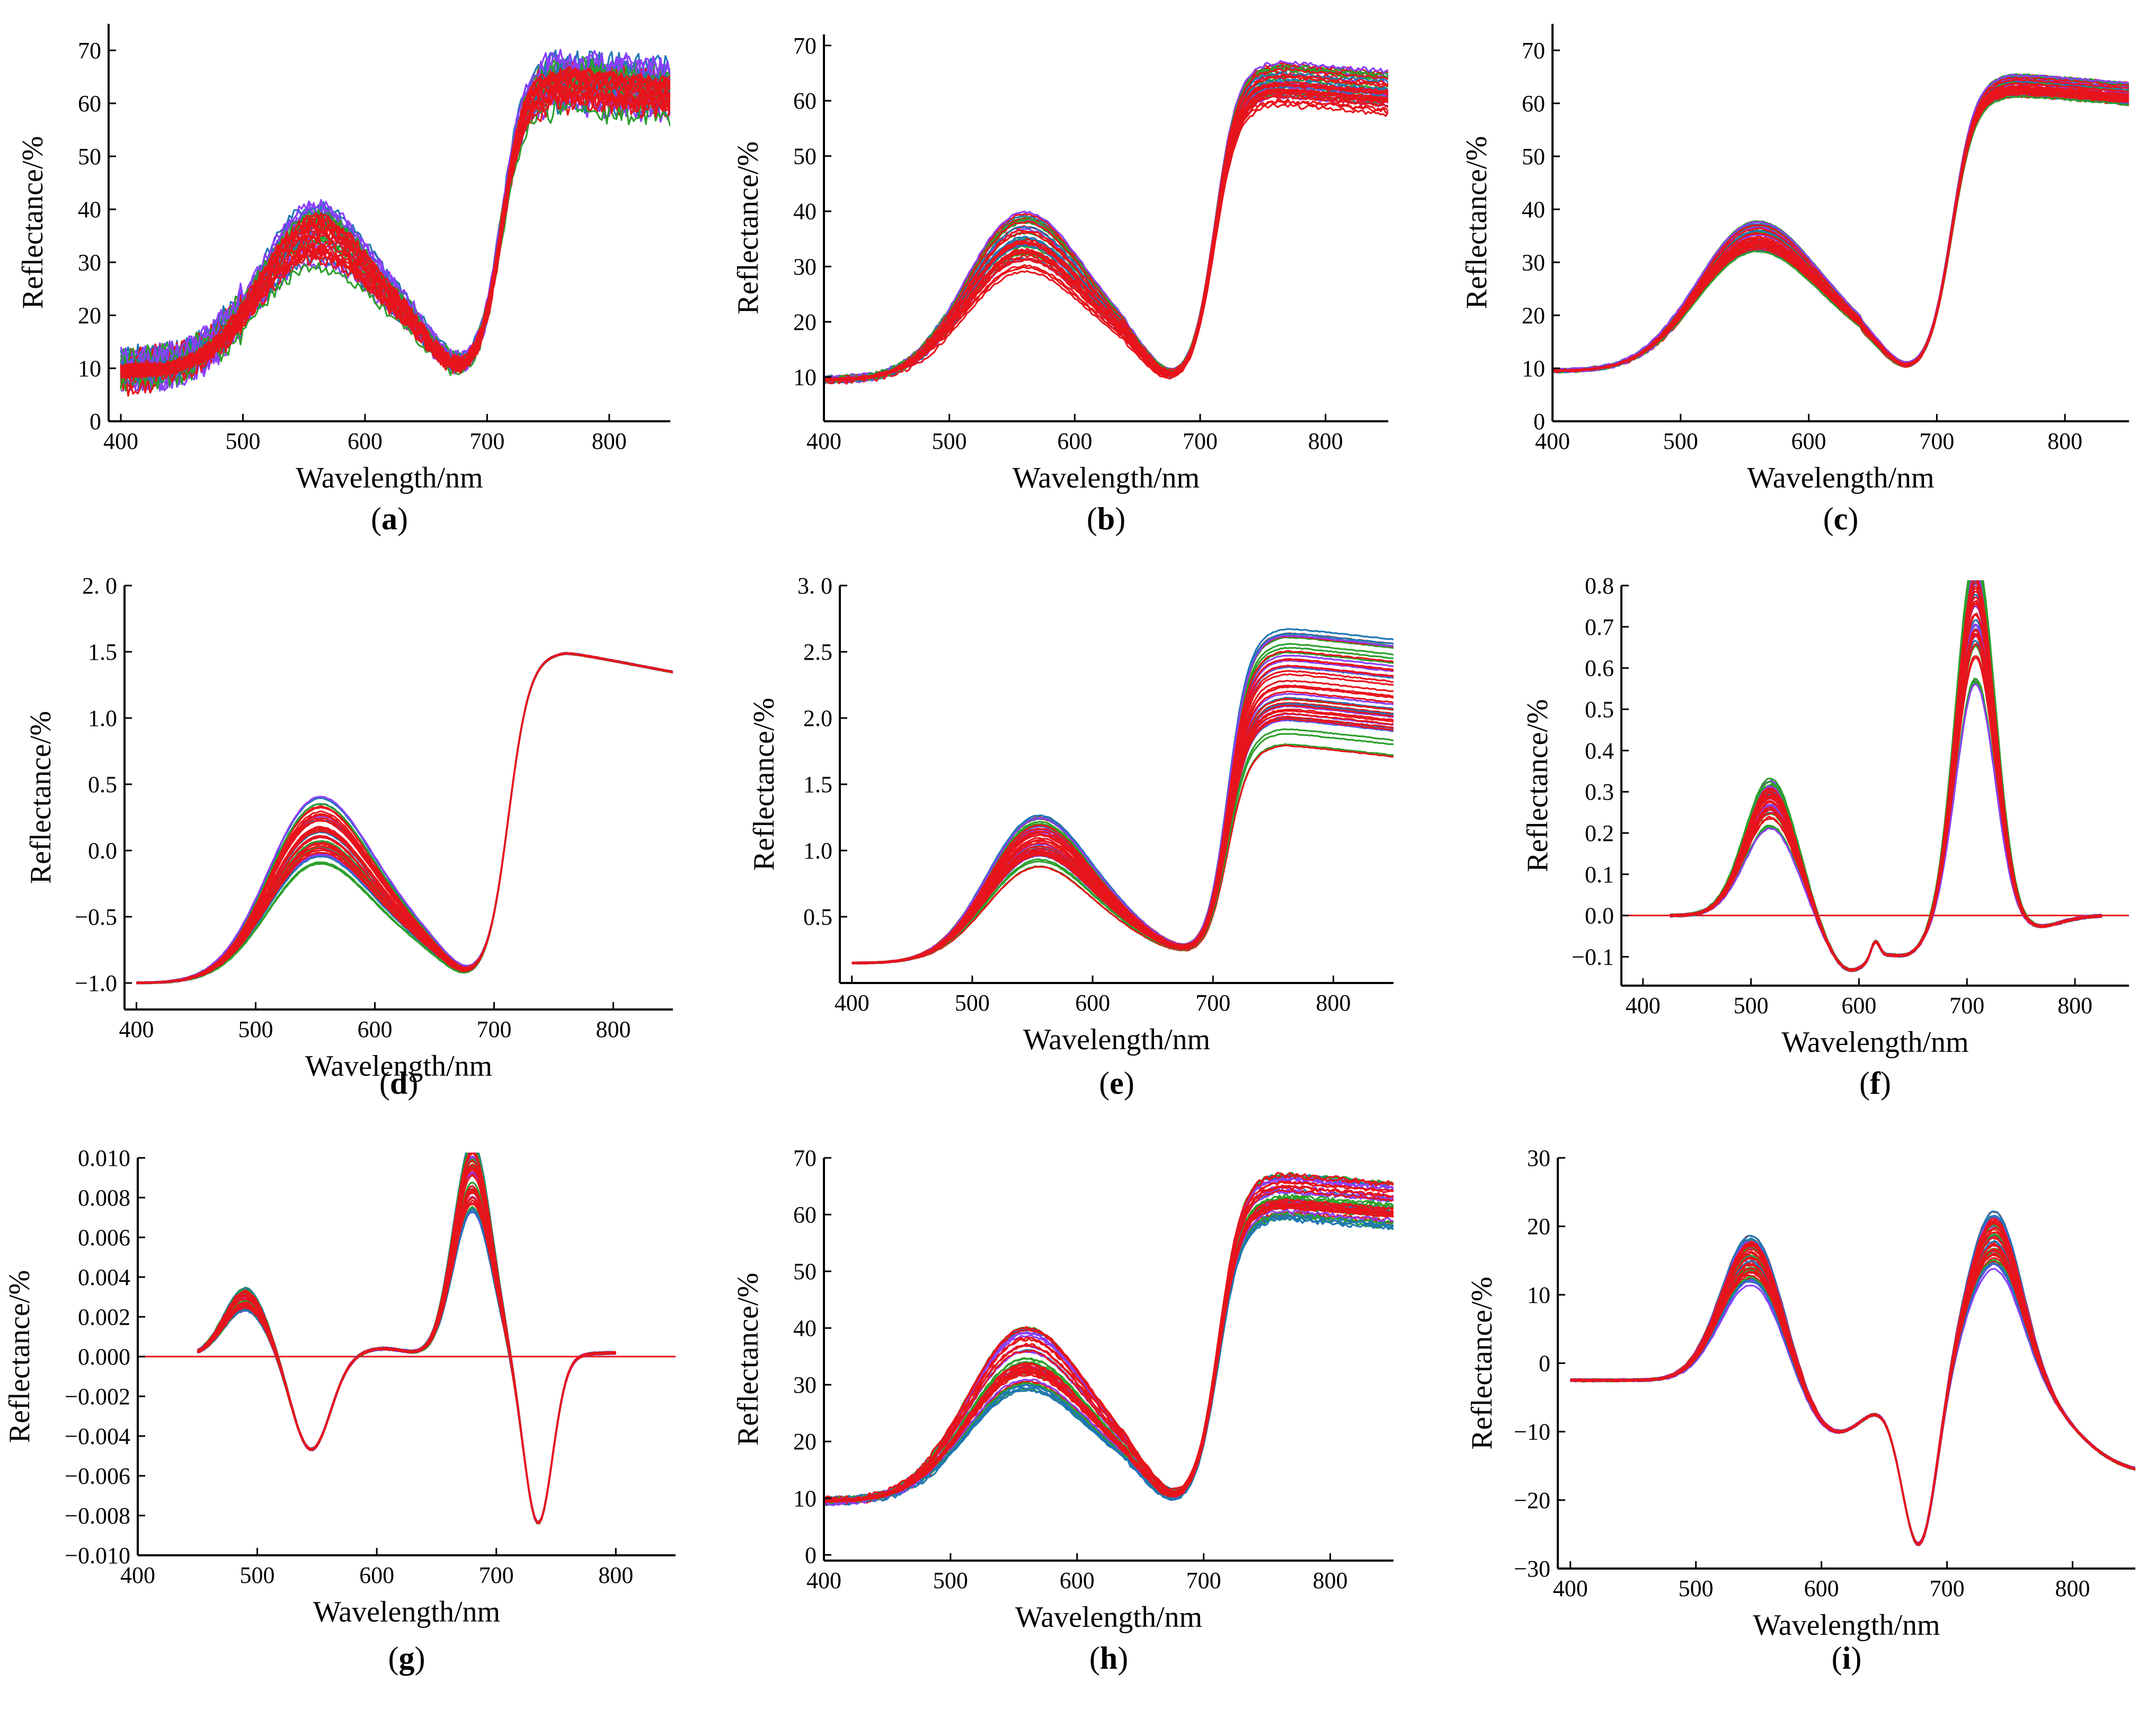 The height and width of the screenshot is (1736, 2147). I want to click on y-tick-label: 0.004, so click(104, 1277).